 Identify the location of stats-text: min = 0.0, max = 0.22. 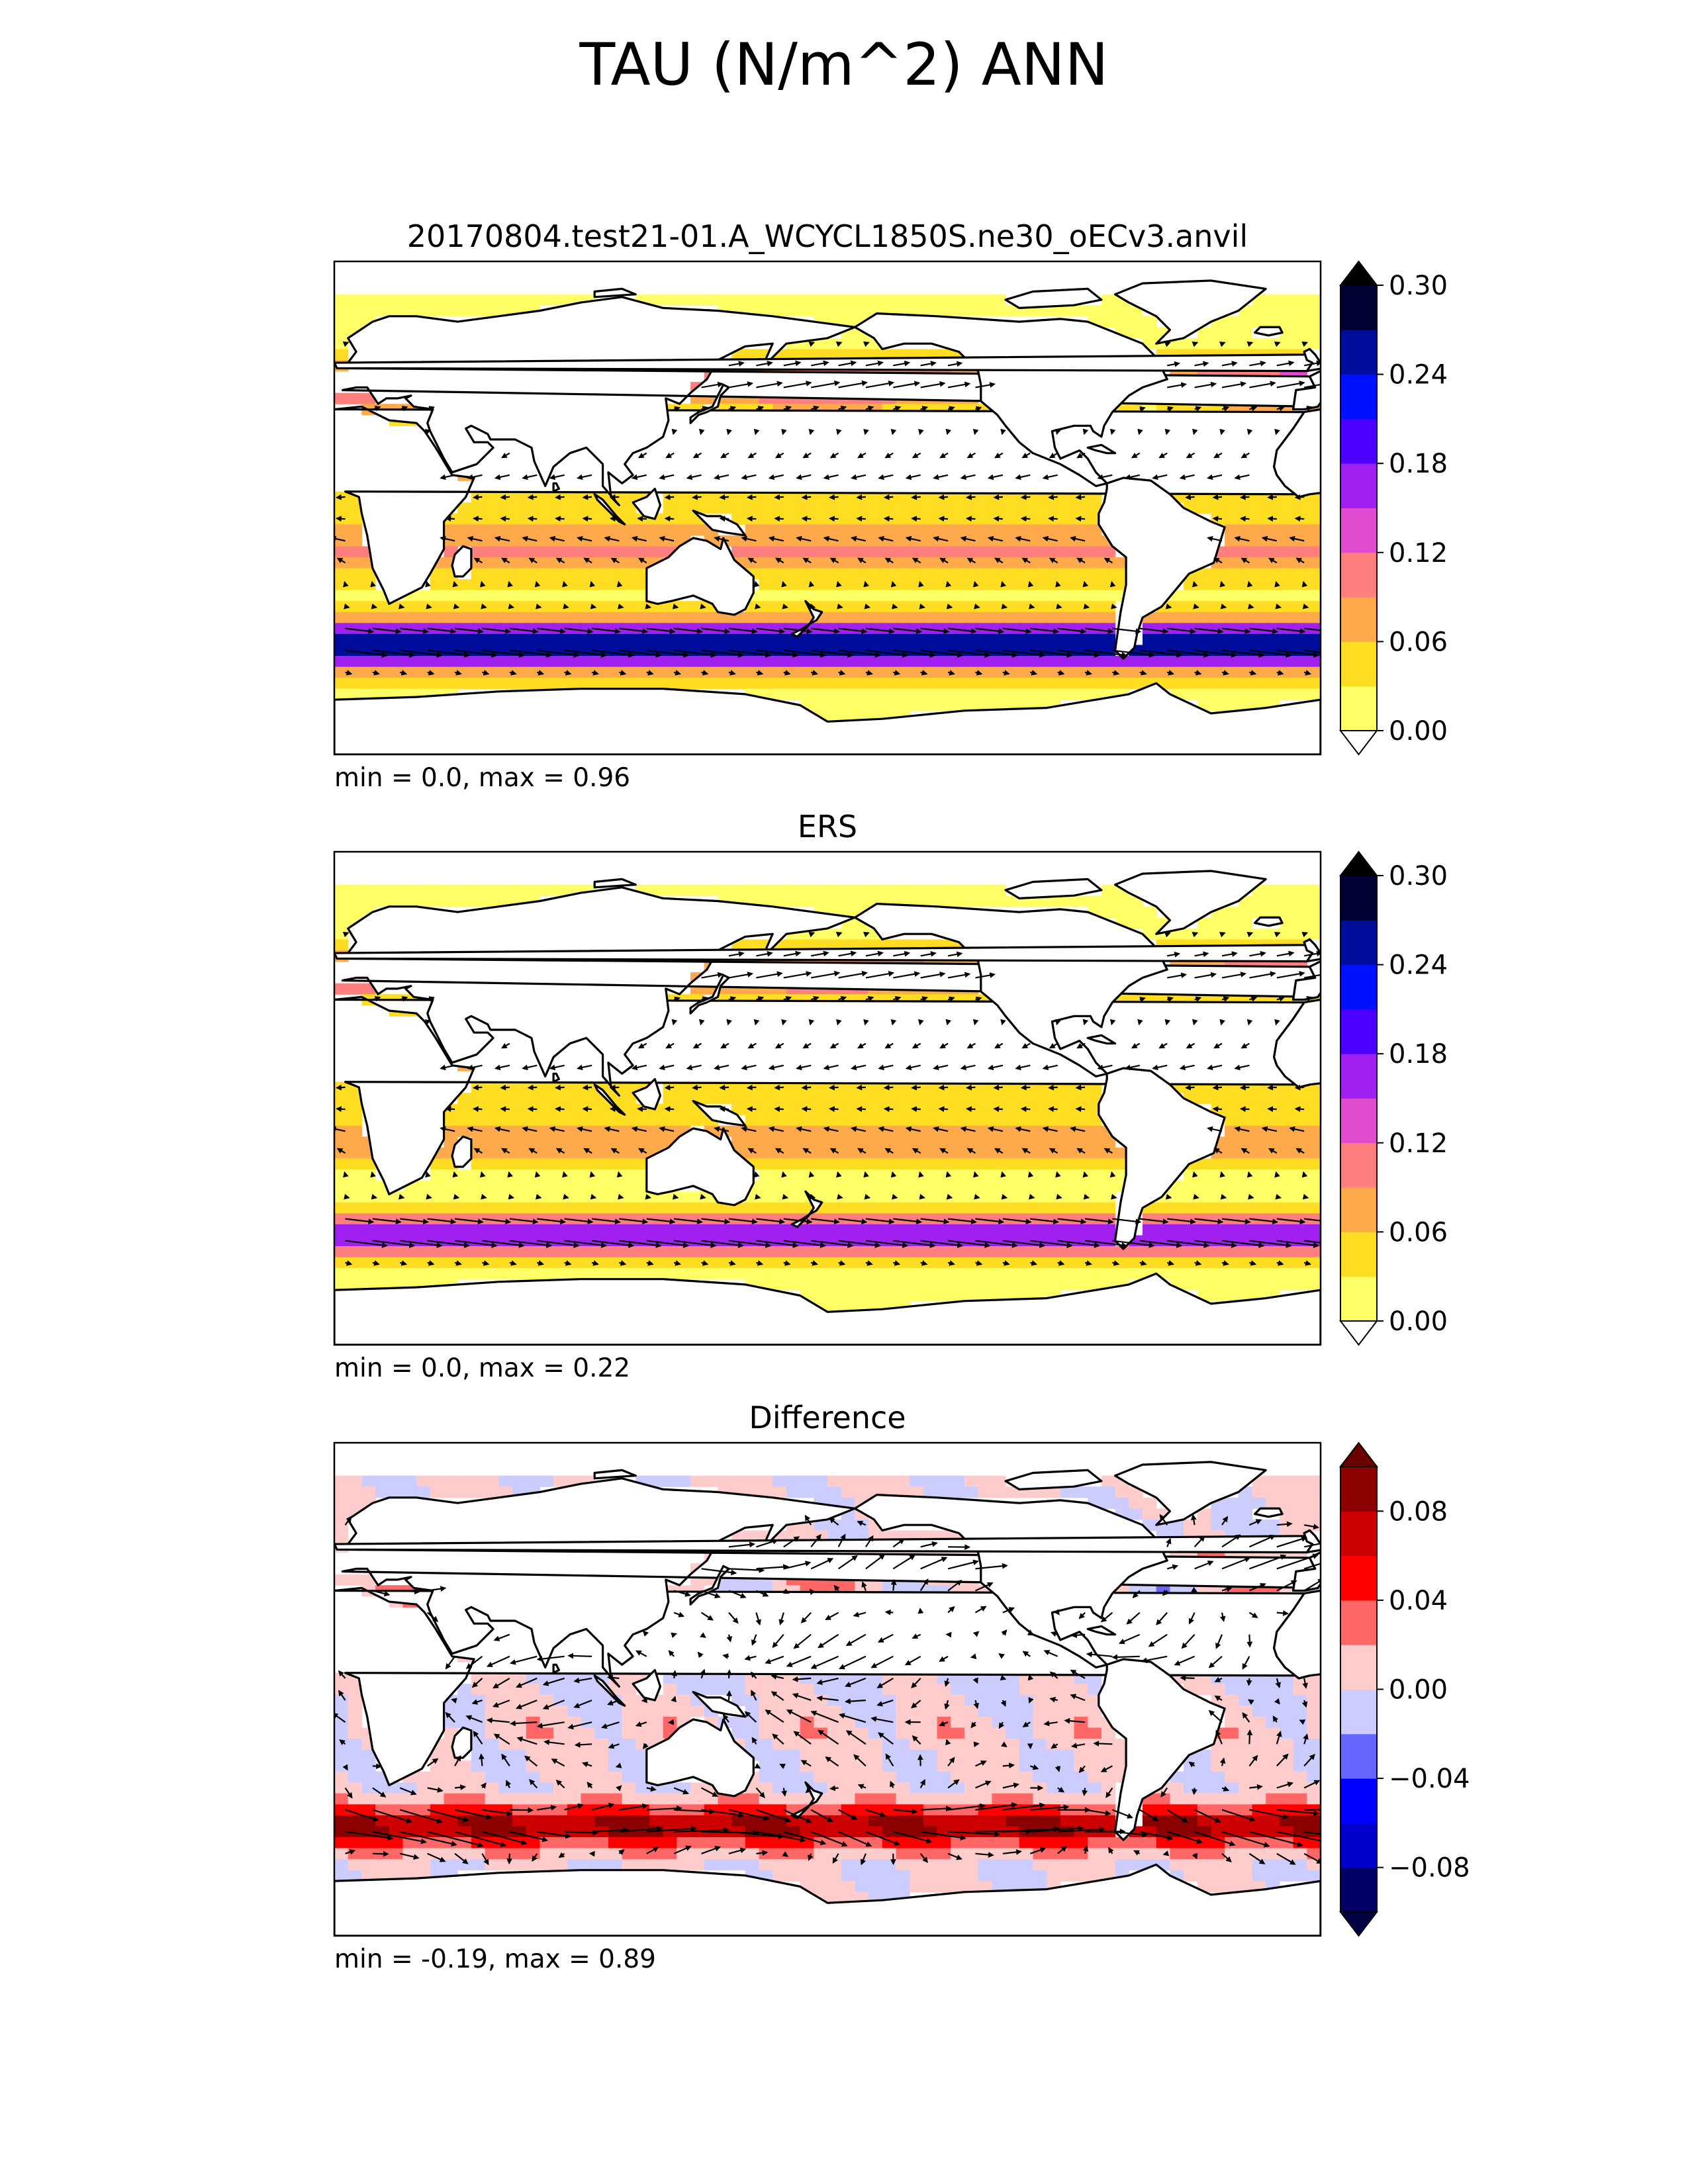
(482, 1368).